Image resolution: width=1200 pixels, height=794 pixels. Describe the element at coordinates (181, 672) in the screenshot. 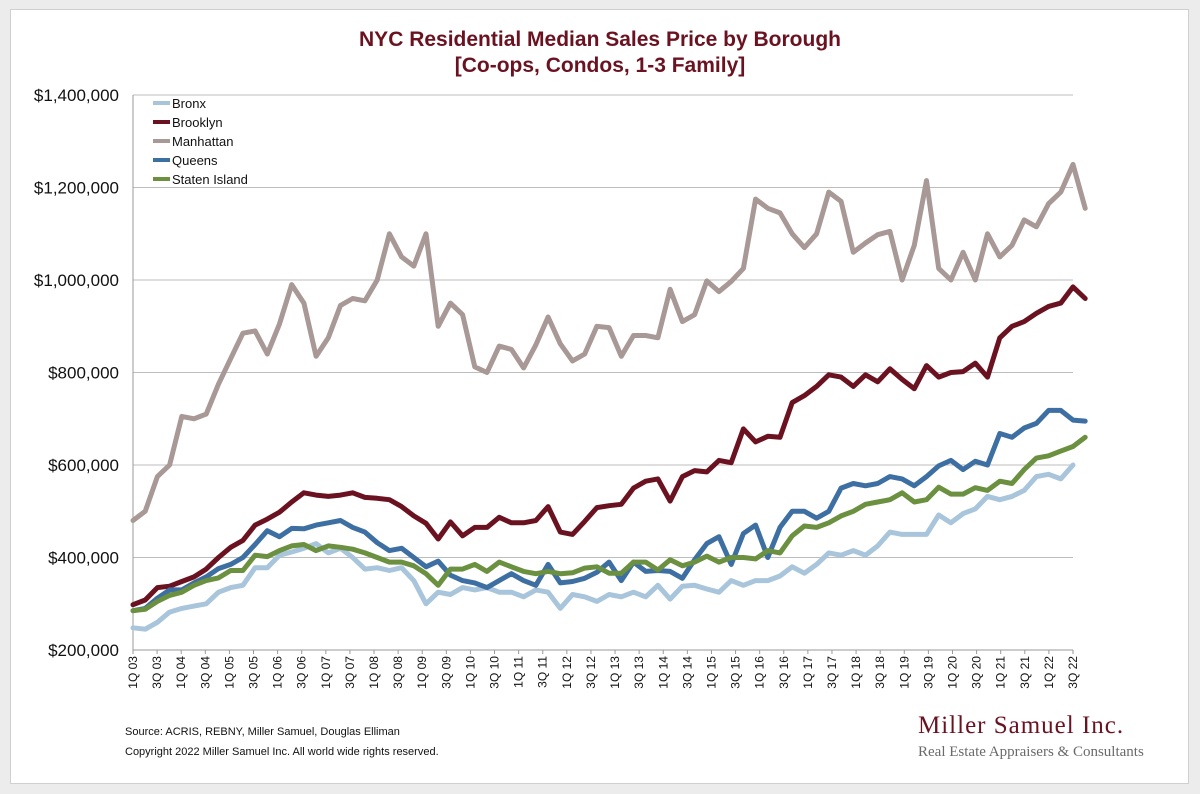

I see `x-tick-label: 1Q 04` at that location.